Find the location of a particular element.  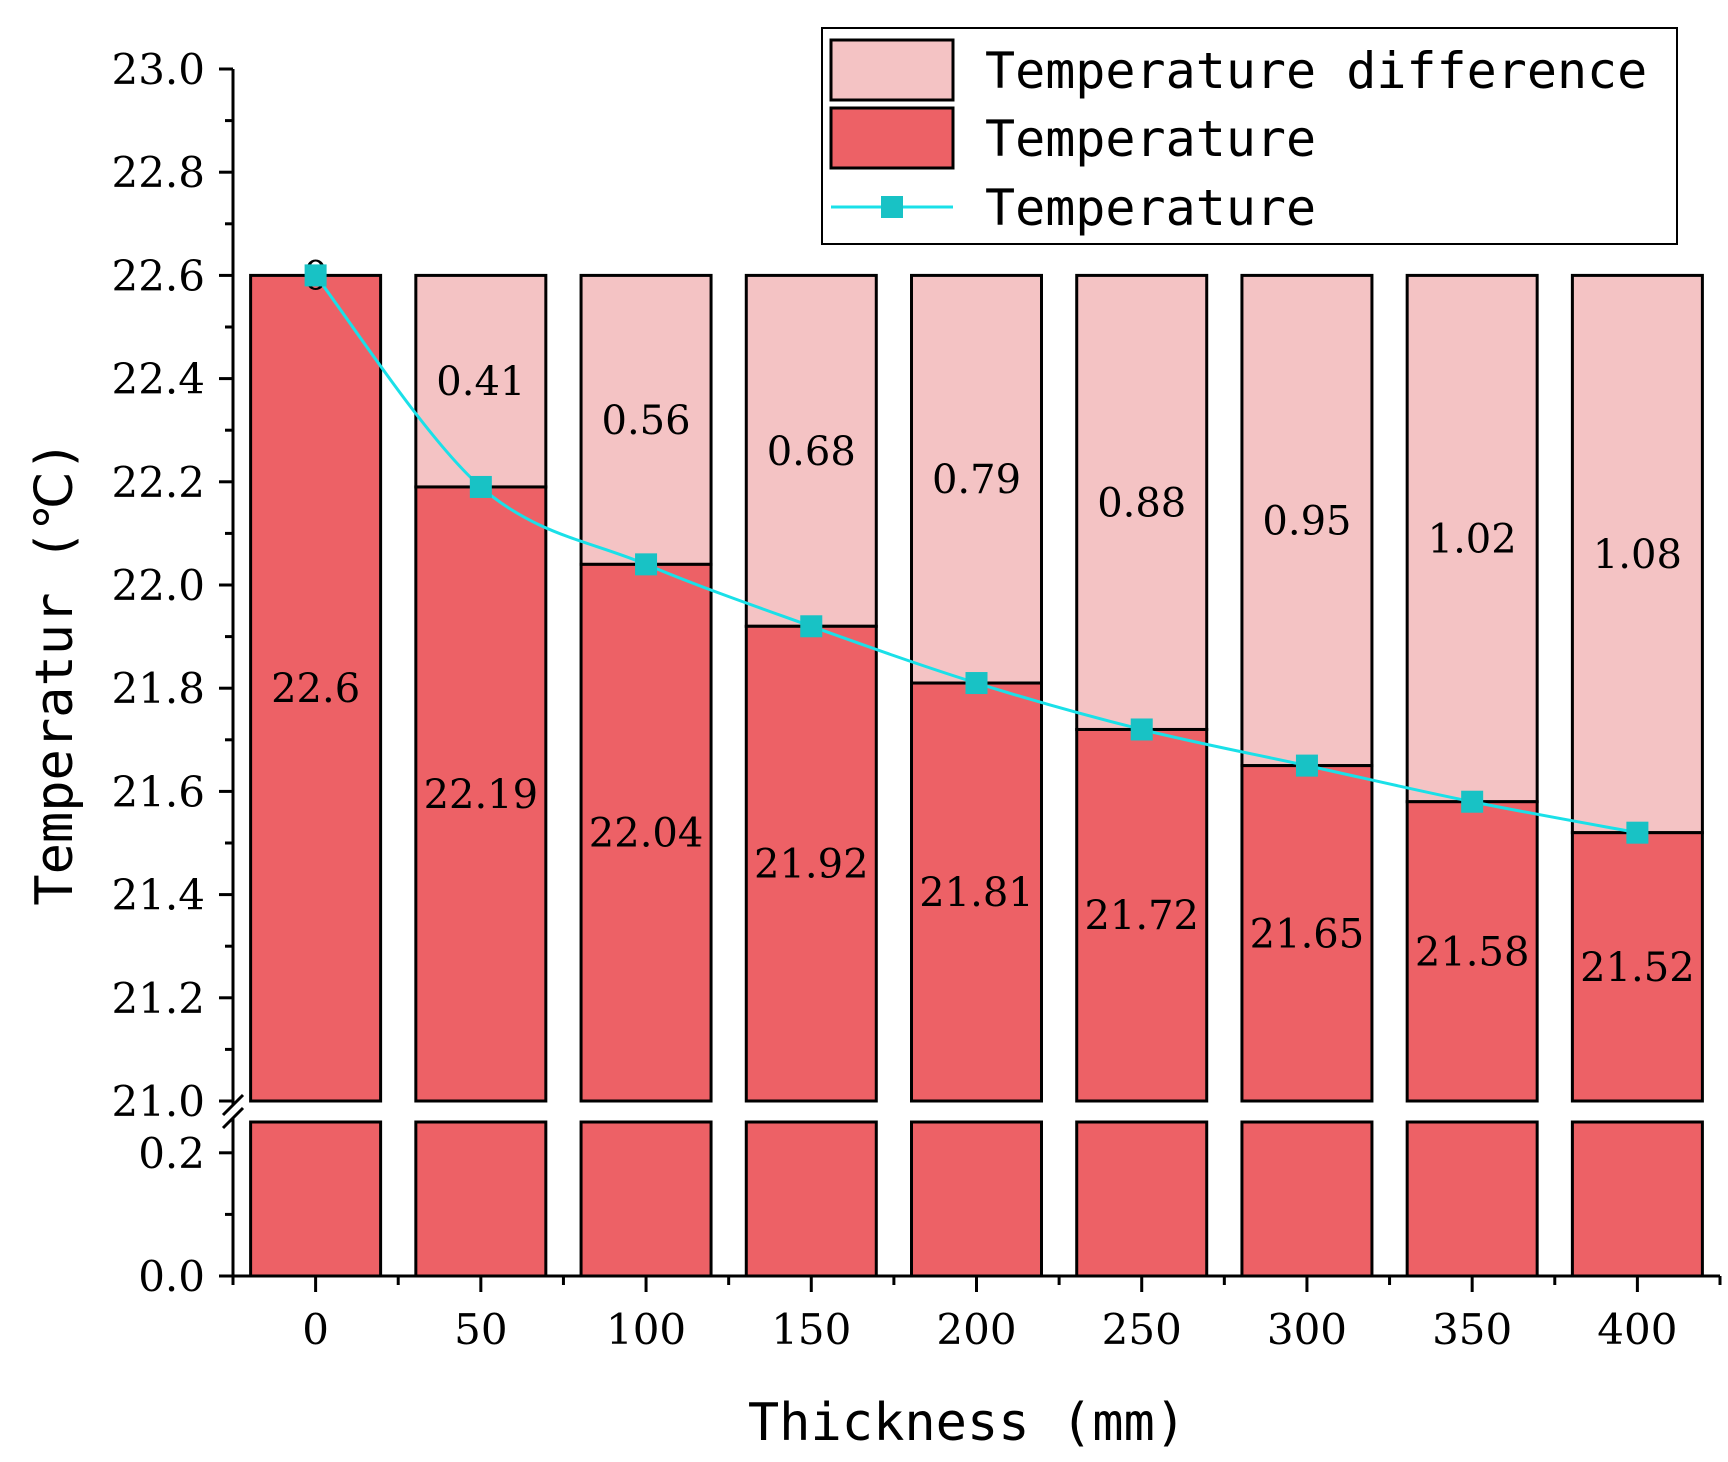

legend-label-0: Temperature difference is located at coordinates (1316, 71).